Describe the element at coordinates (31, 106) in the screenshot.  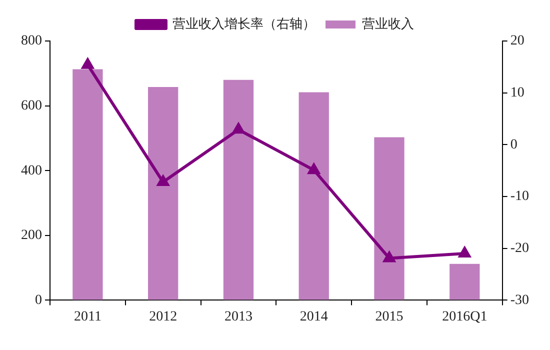
I see `y-tick-label: 600` at that location.